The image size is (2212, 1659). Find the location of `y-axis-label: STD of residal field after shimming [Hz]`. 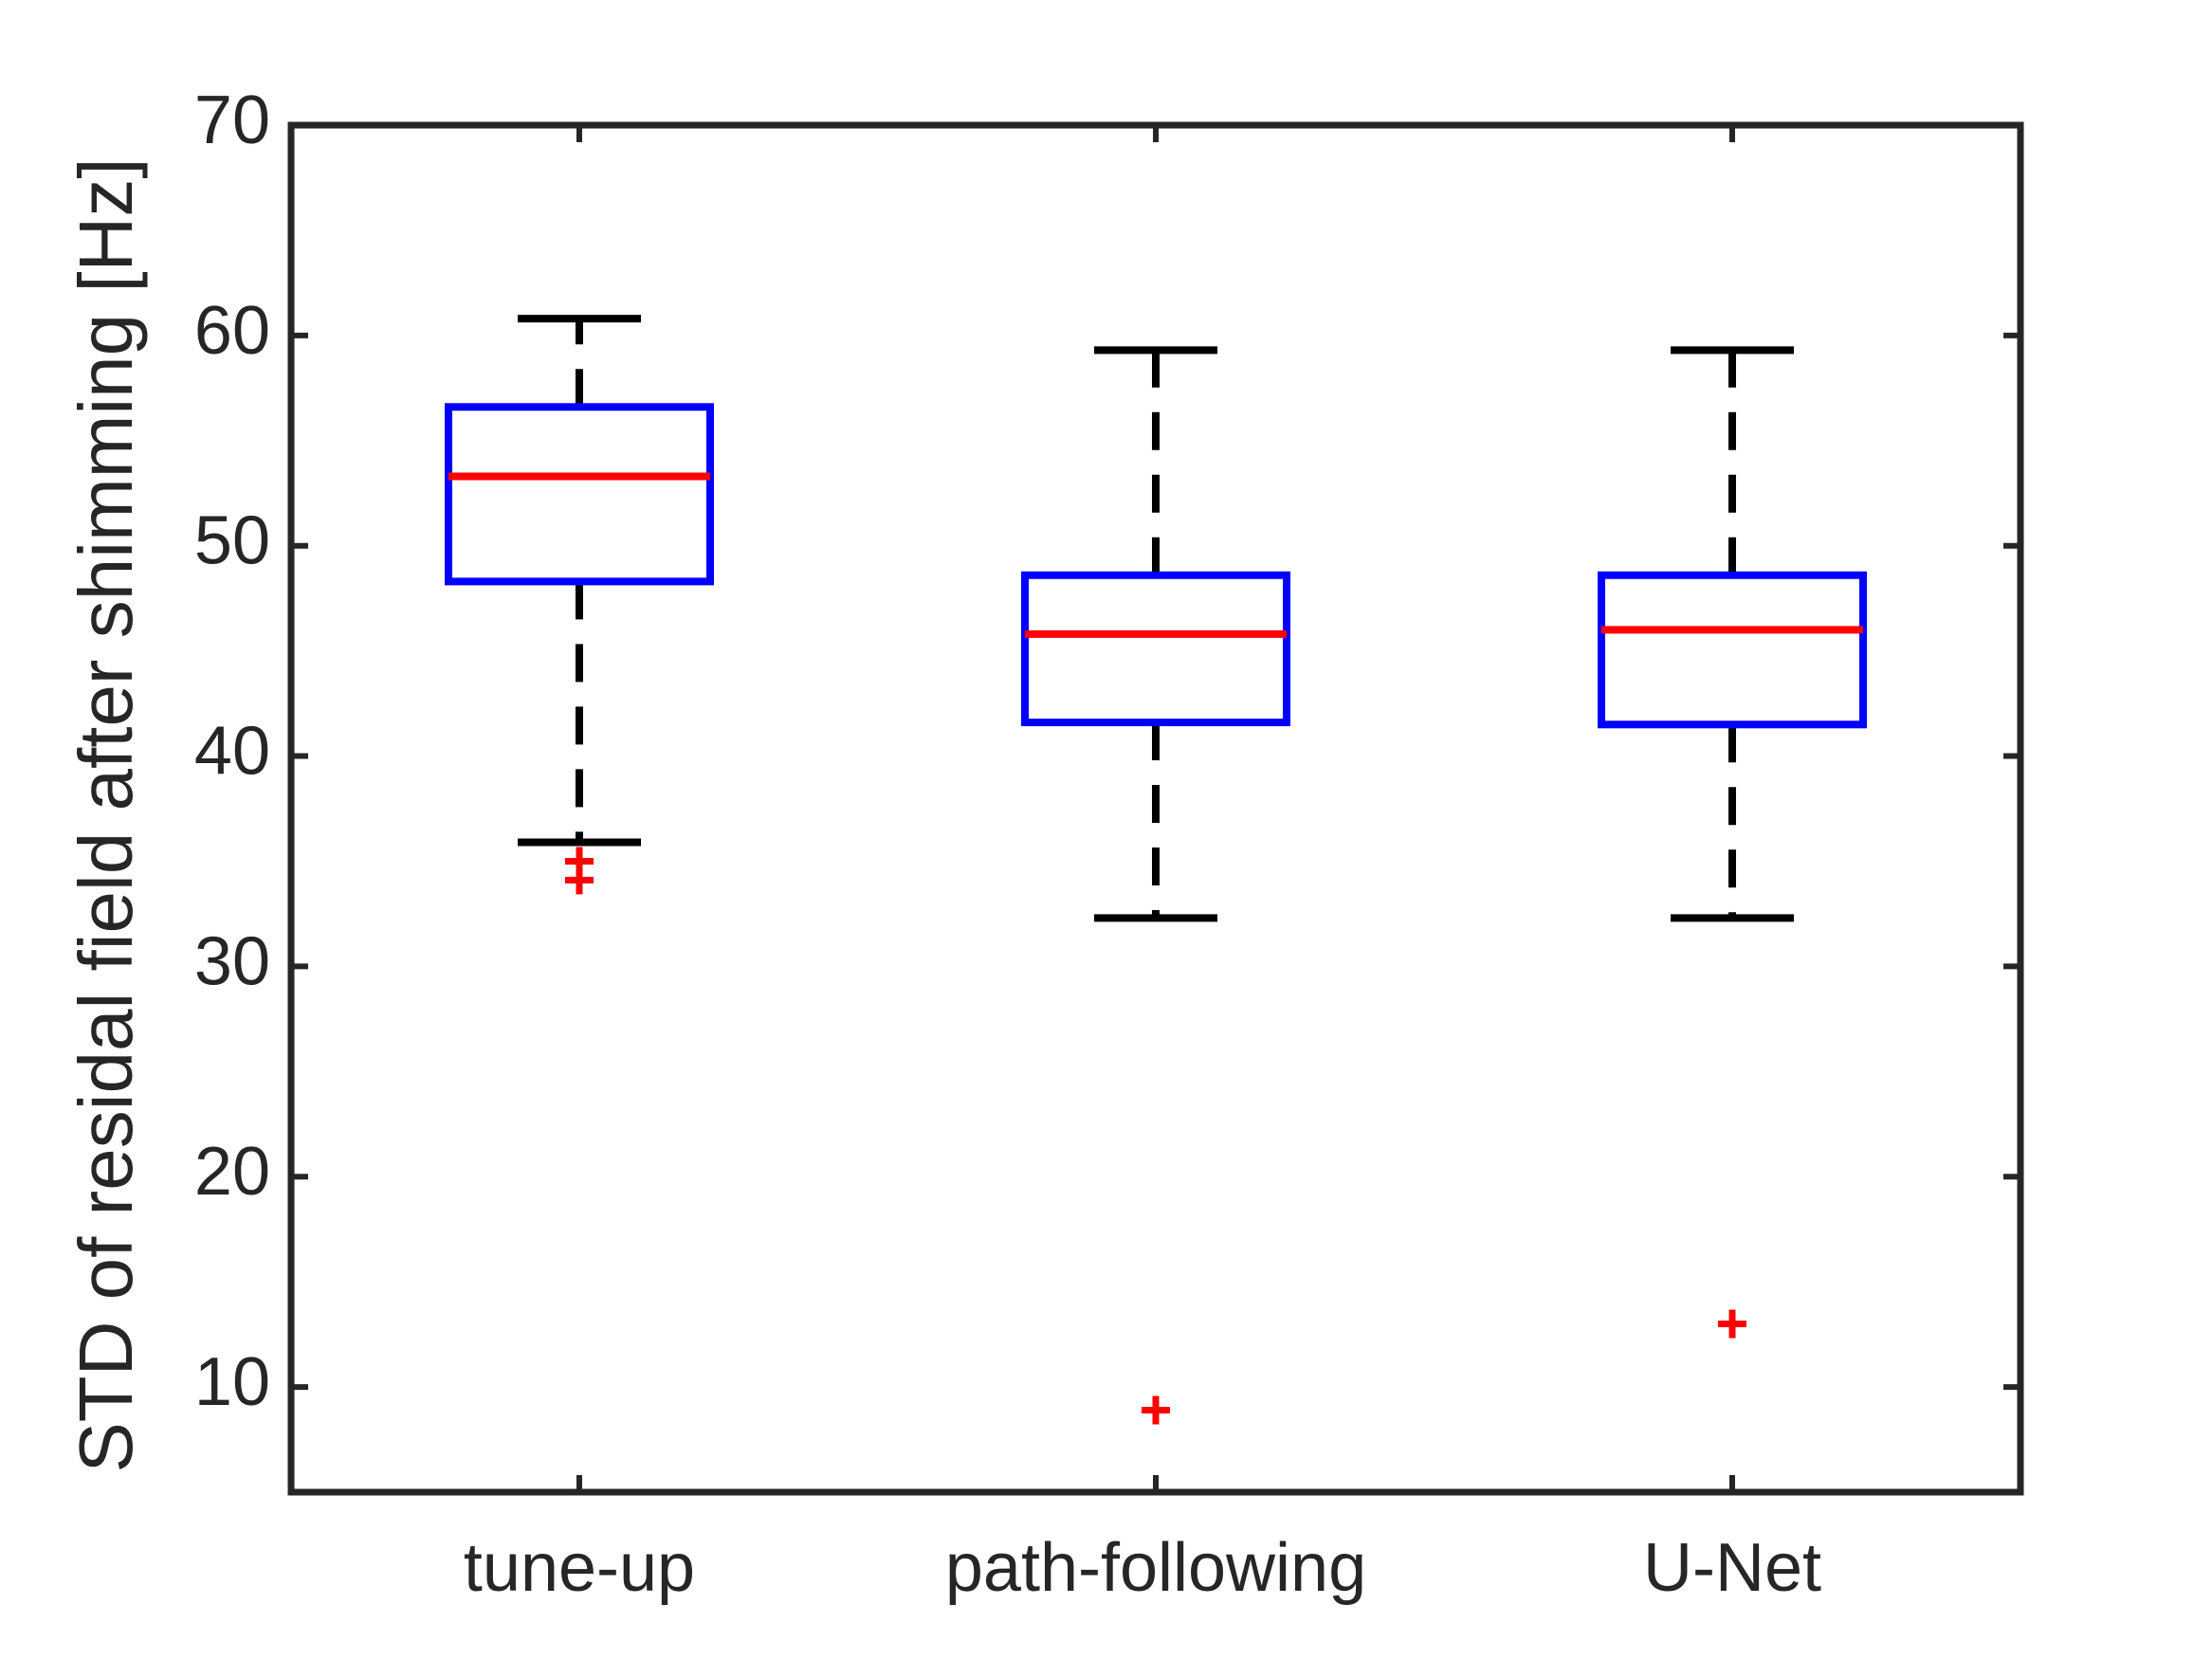

y-axis-label: STD of residal field after shimming [Hz] is located at coordinates (106, 814).